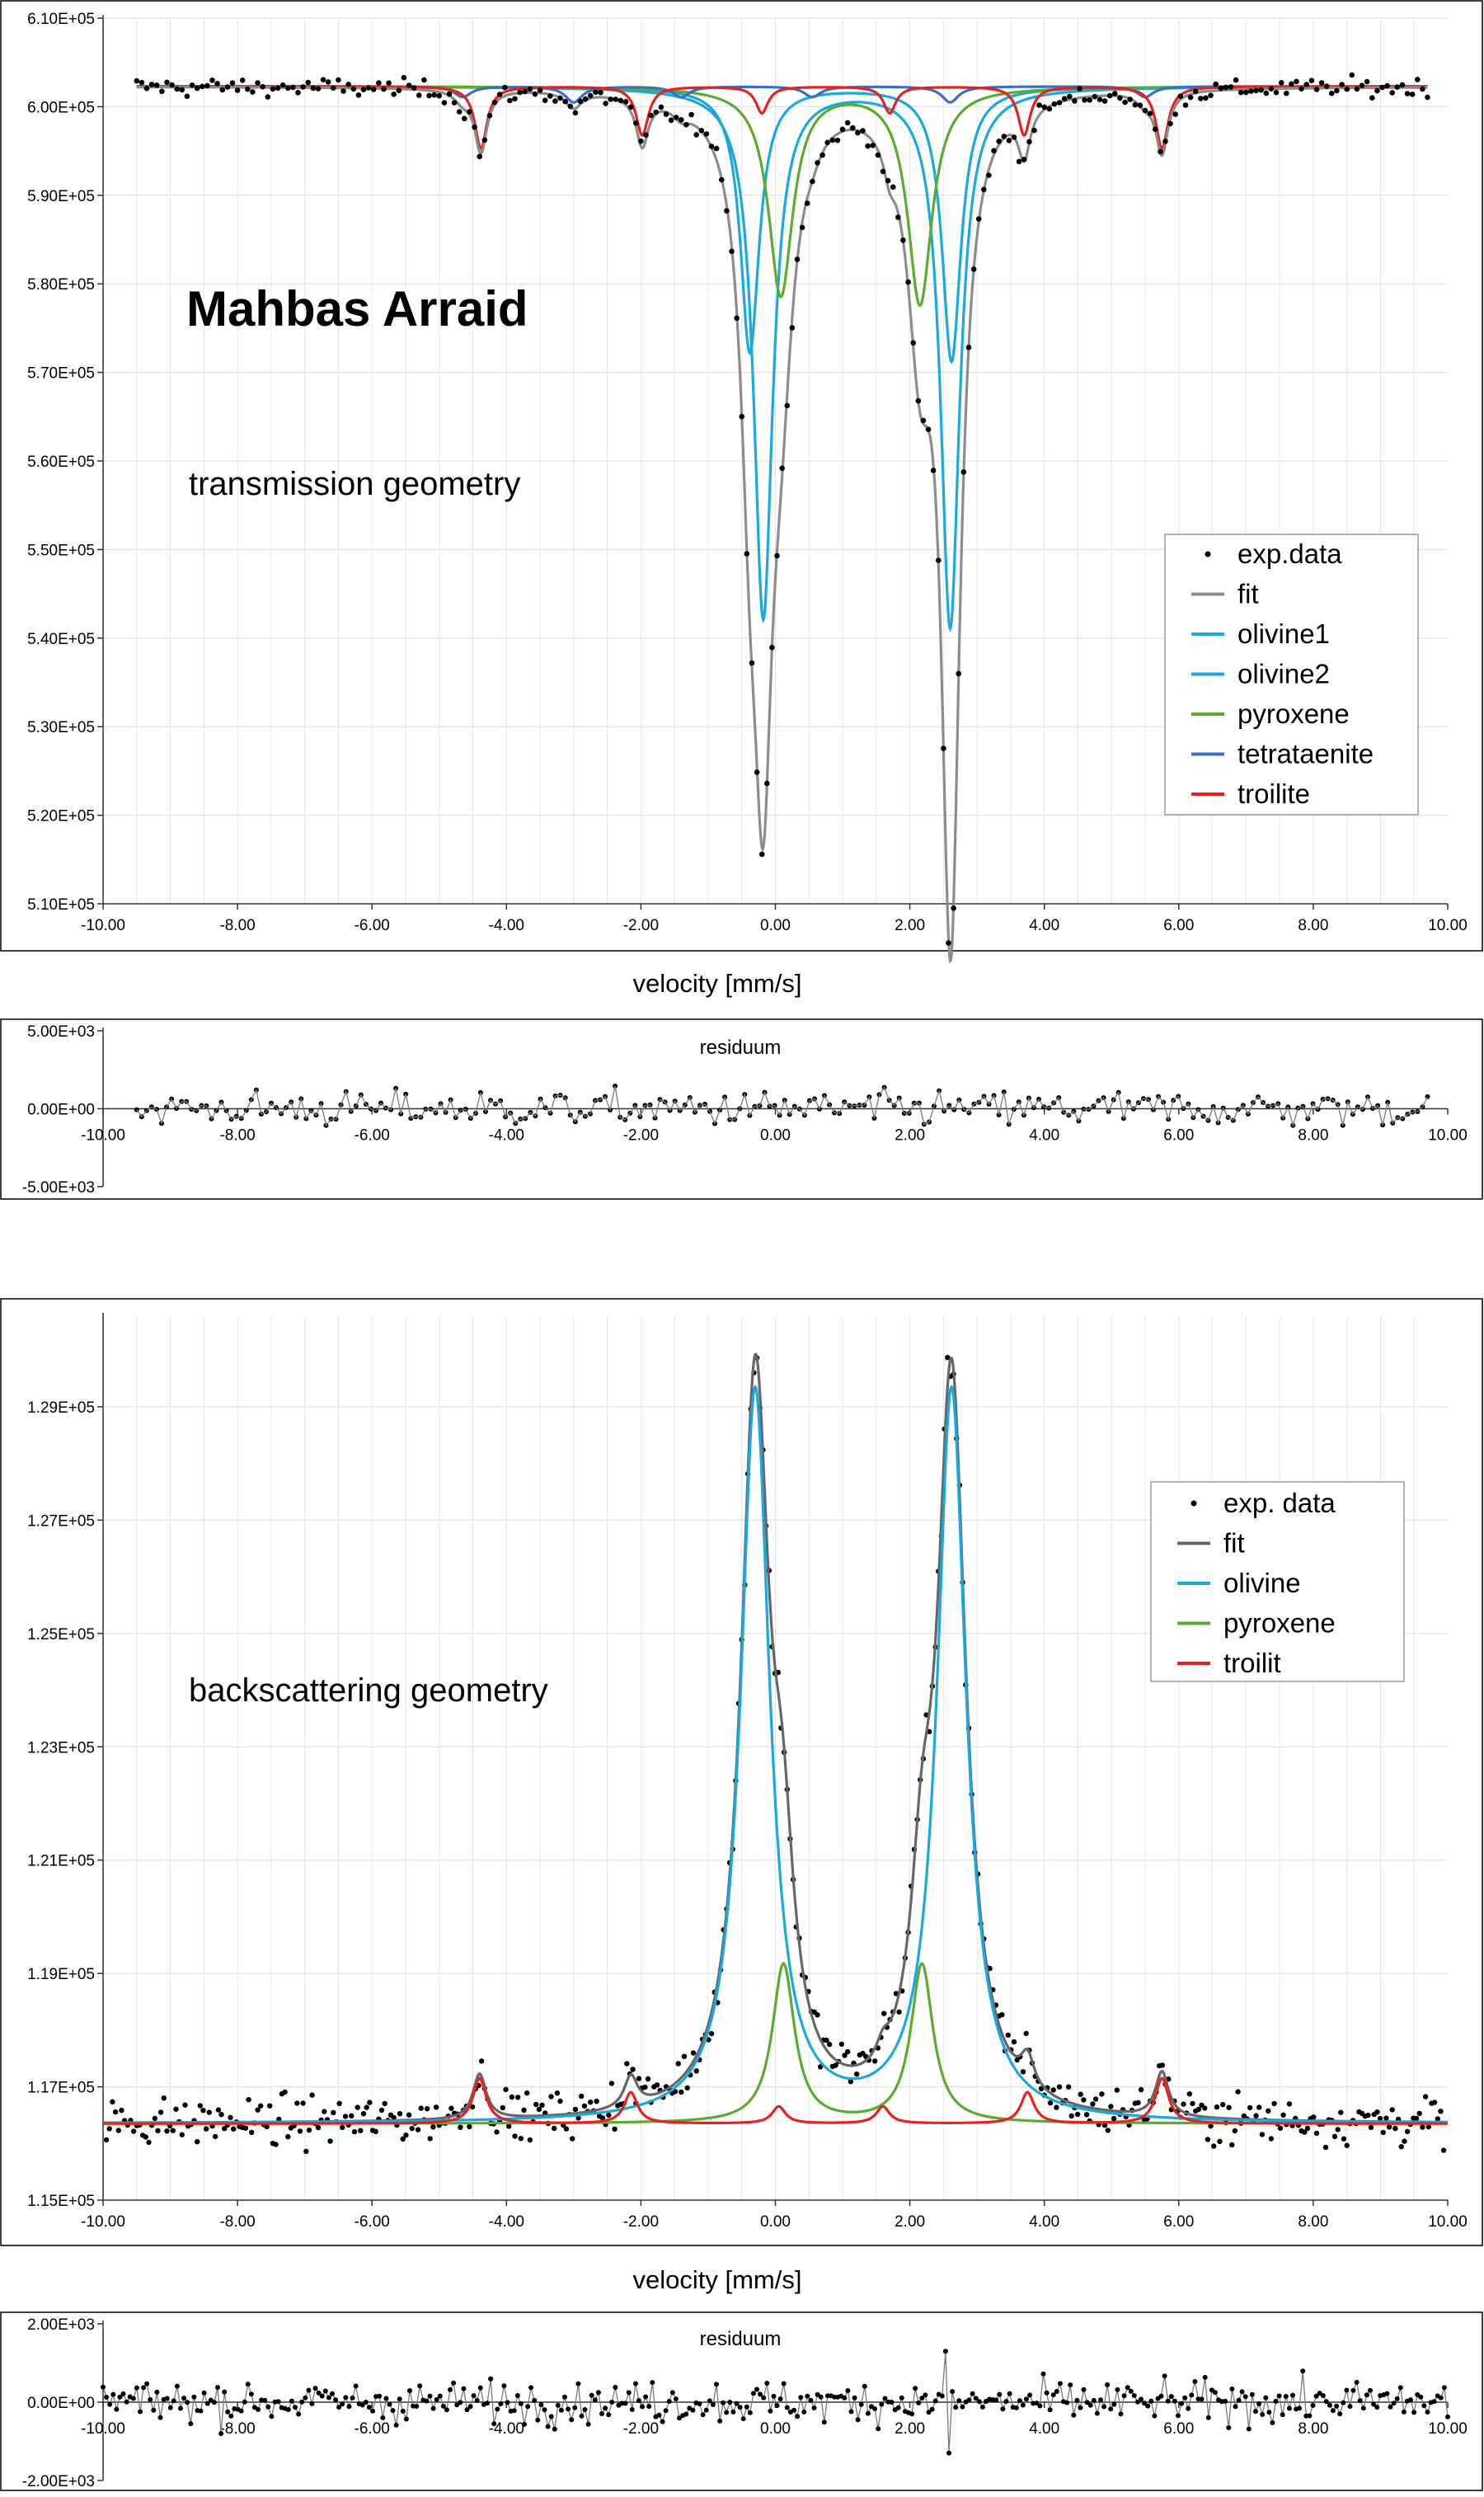 This screenshot has width=1484, height=2497. I want to click on x-tick-label: -4.00, so click(506, 1136).